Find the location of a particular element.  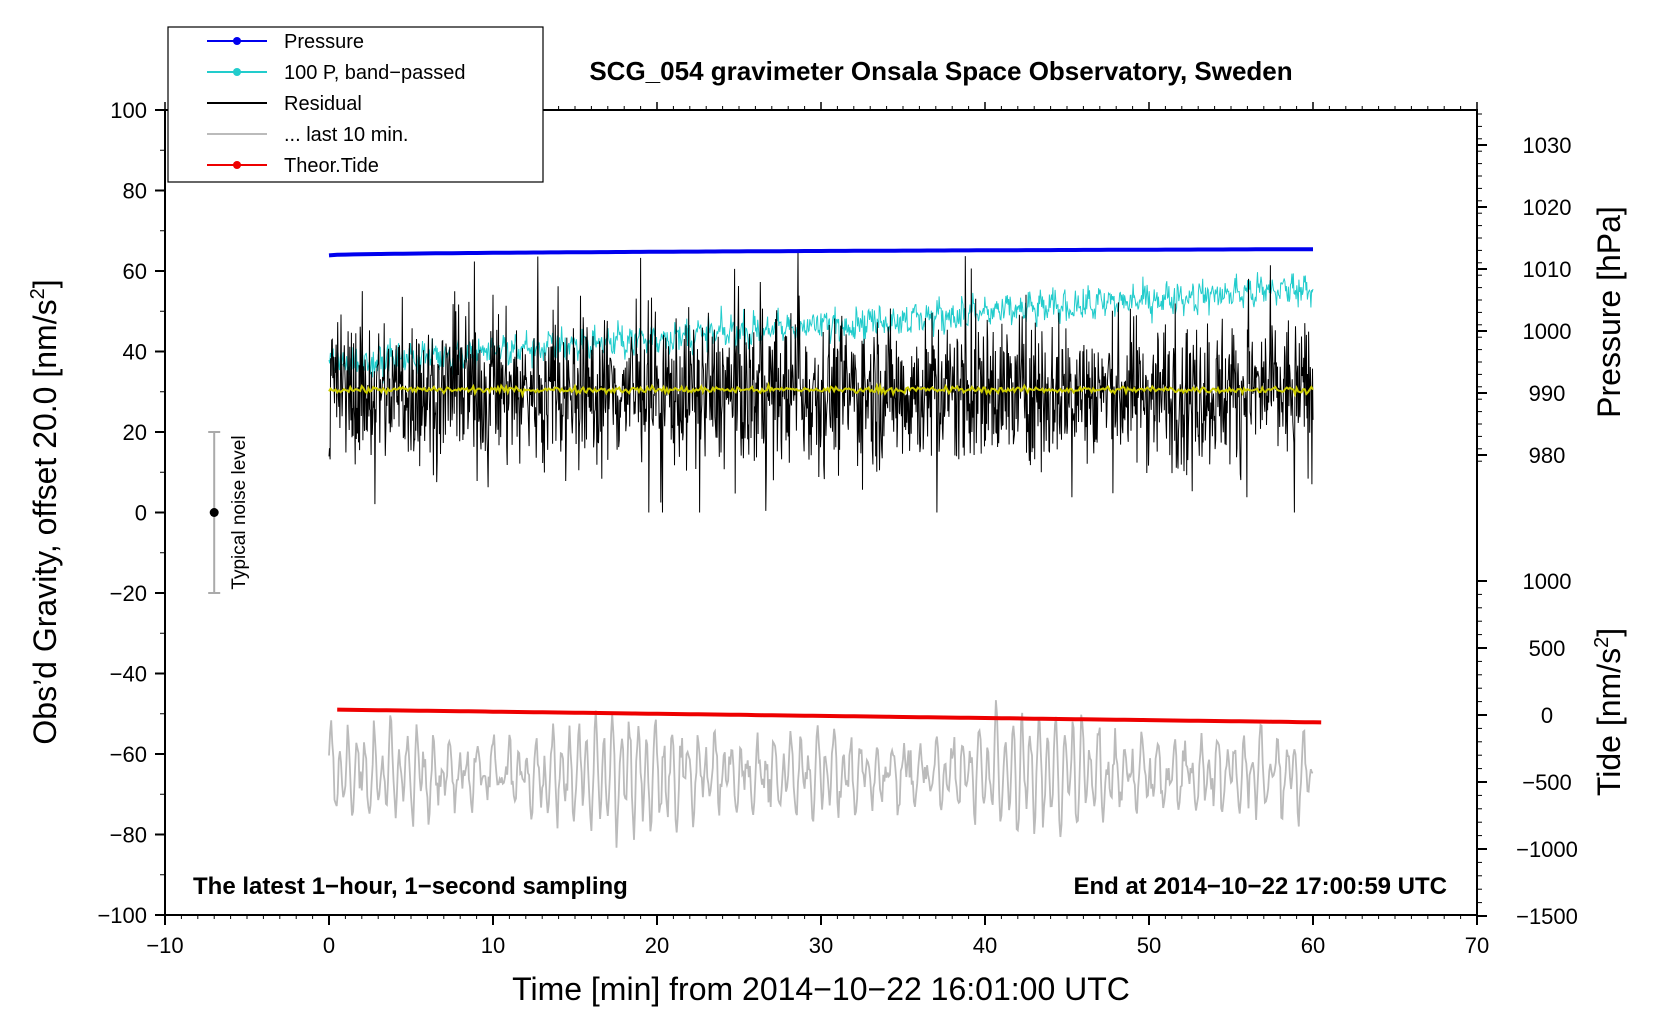

pressure-tick-label: 990 is located at coordinates (1547, 393).